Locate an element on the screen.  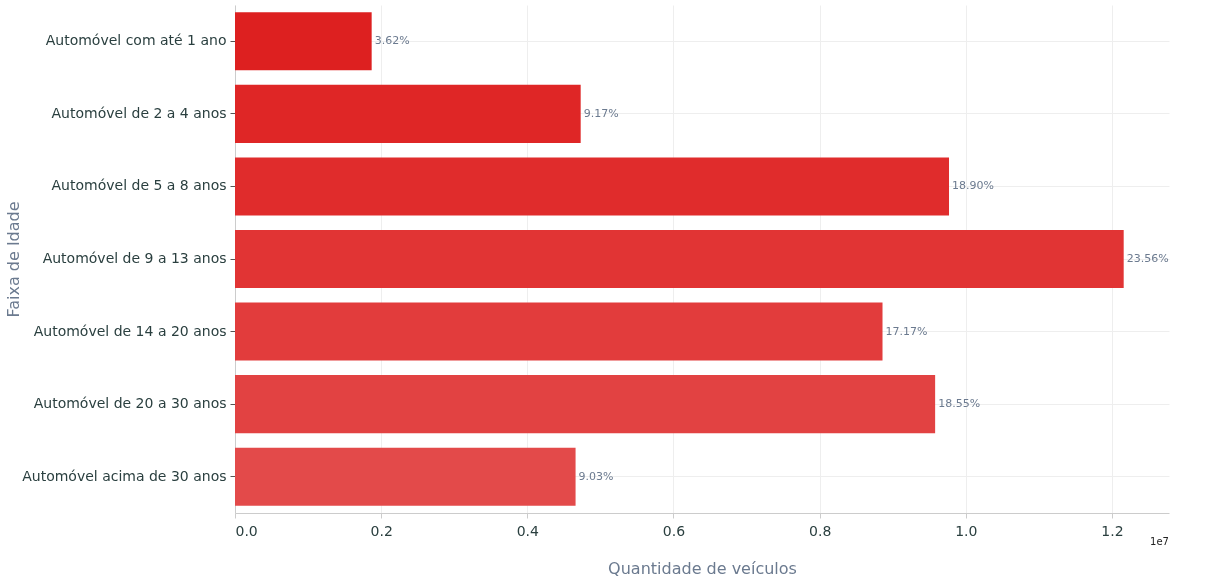
annotation: 9.03% is located at coordinates (596, 476).